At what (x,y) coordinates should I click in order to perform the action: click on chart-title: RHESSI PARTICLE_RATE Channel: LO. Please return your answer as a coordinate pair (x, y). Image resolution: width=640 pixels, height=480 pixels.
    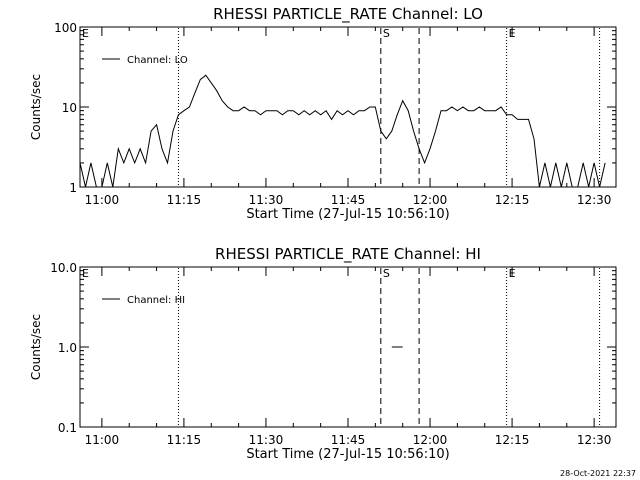
    Looking at the image, I should click on (348, 14).